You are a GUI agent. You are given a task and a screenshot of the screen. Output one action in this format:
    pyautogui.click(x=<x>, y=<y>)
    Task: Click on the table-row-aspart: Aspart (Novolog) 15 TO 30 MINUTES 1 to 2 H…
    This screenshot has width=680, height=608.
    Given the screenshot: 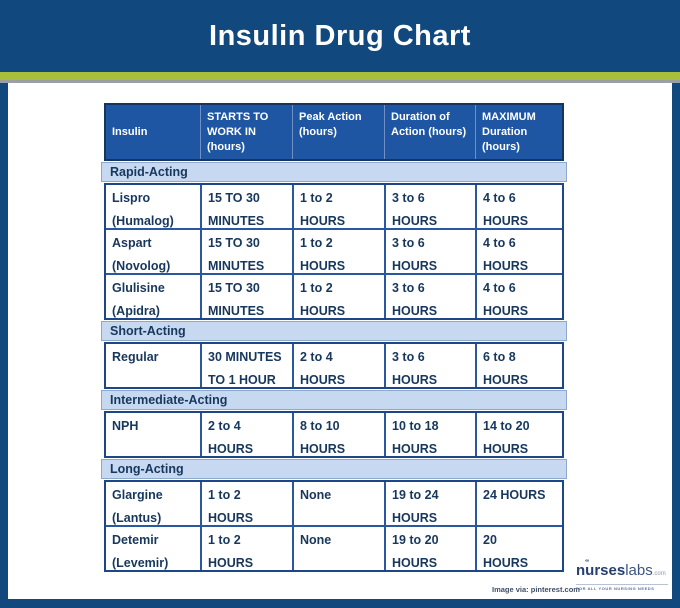 What is the action you would take?
    pyautogui.click(x=334, y=250)
    